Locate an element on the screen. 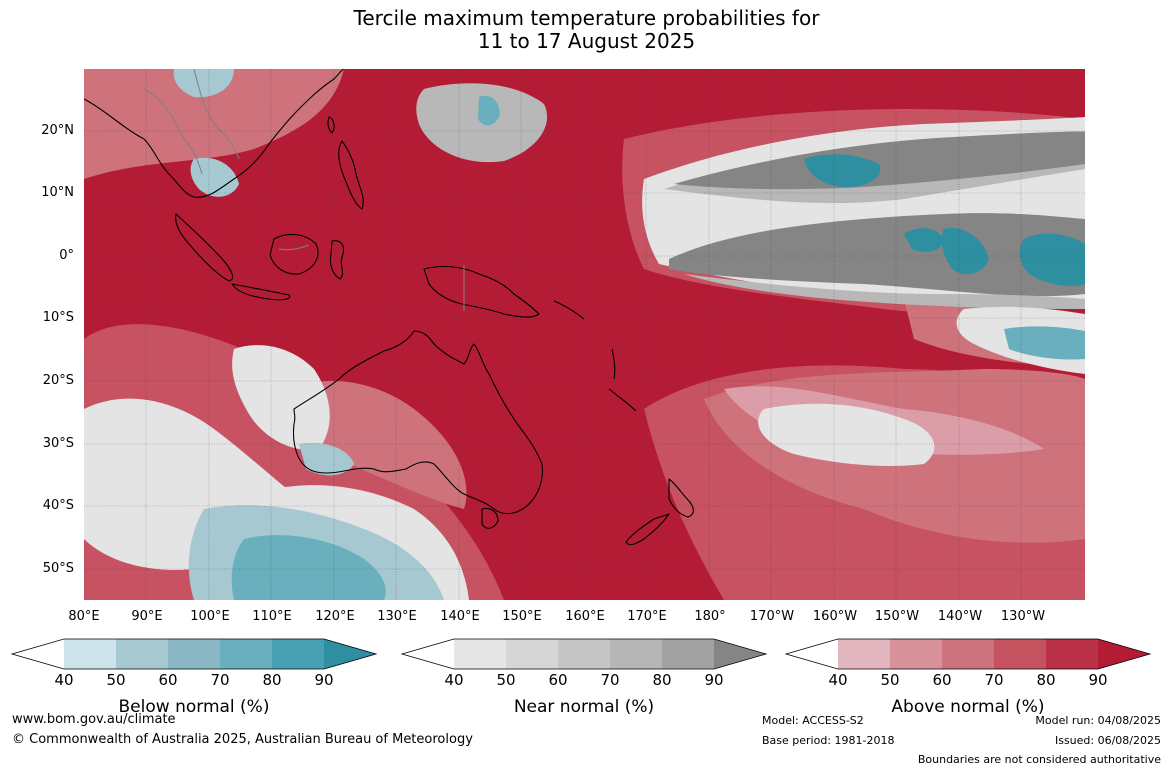  lon-label: 110°E is located at coordinates (272, 616).